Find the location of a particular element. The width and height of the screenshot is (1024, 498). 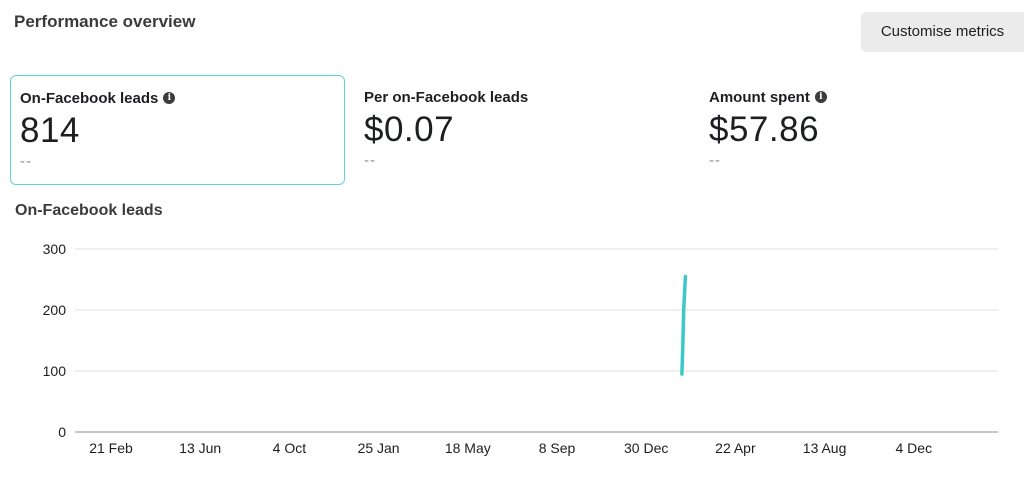

metric-label: Amount spent is located at coordinates (759, 97).